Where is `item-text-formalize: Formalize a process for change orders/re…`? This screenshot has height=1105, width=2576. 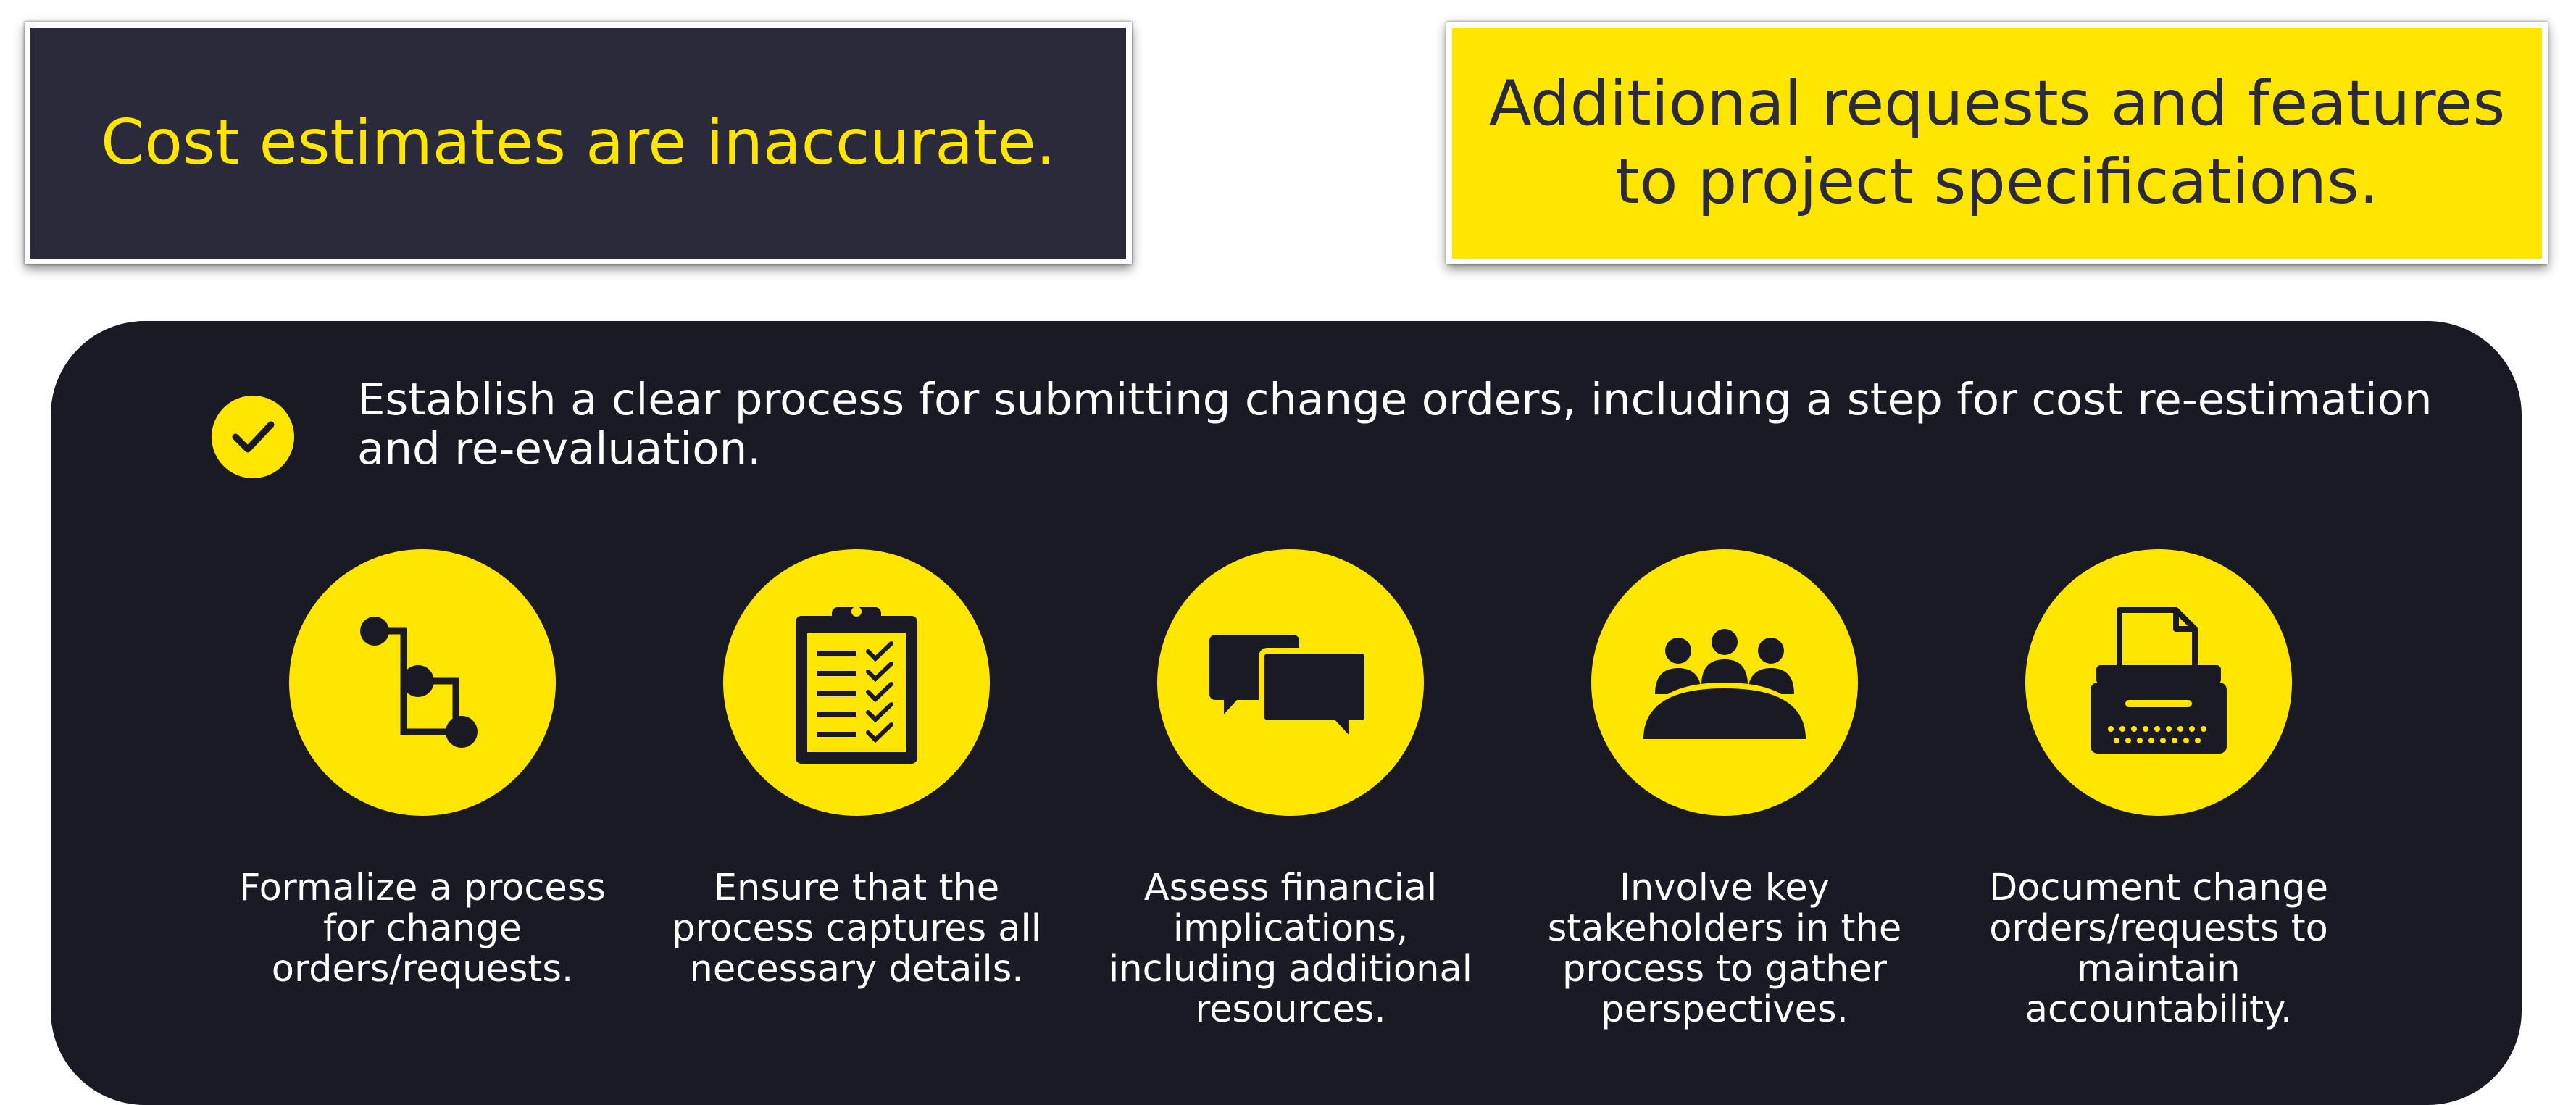
item-text-formalize: Formalize a process for change orders/re… is located at coordinates (422, 929).